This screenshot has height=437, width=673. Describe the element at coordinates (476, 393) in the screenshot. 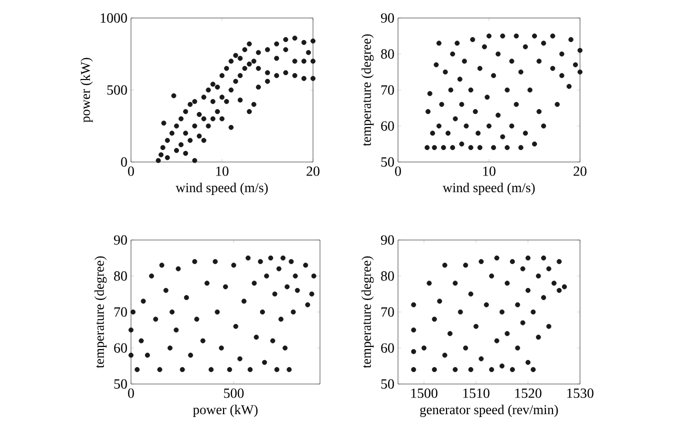

I see `x-tick-label: 1510` at that location.